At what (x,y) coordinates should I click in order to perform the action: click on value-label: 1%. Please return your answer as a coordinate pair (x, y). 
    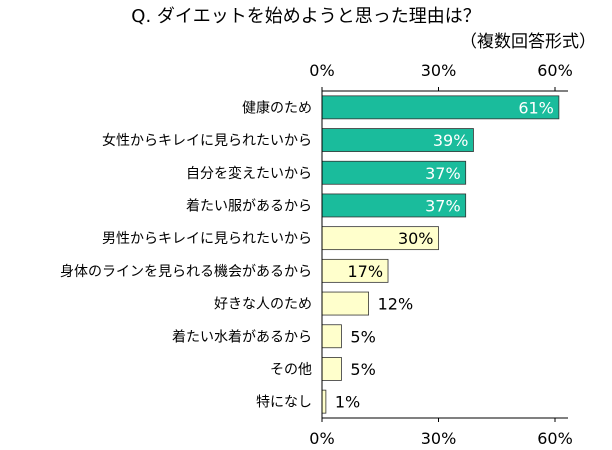
    Looking at the image, I should click on (347, 402).